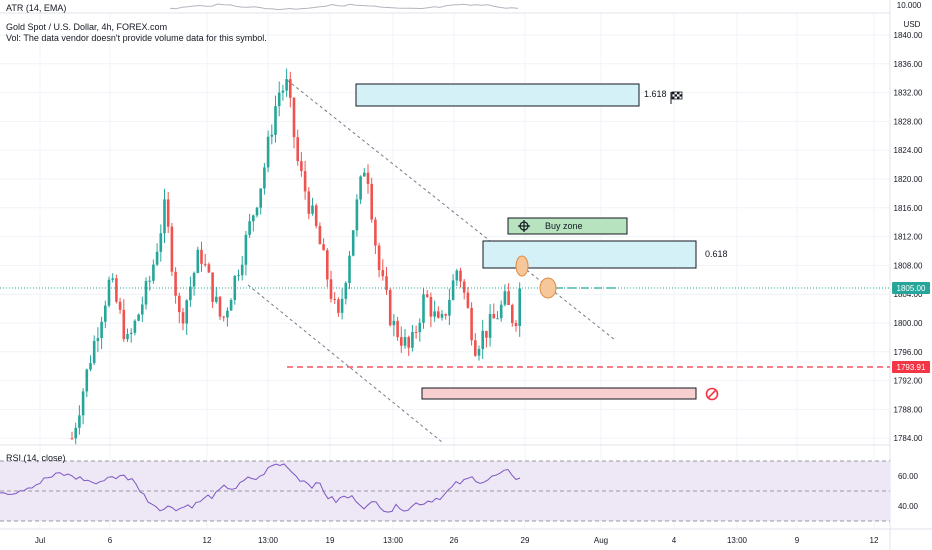 The image size is (932, 550). I want to click on price-tick-label: 1784.00, so click(908, 438).